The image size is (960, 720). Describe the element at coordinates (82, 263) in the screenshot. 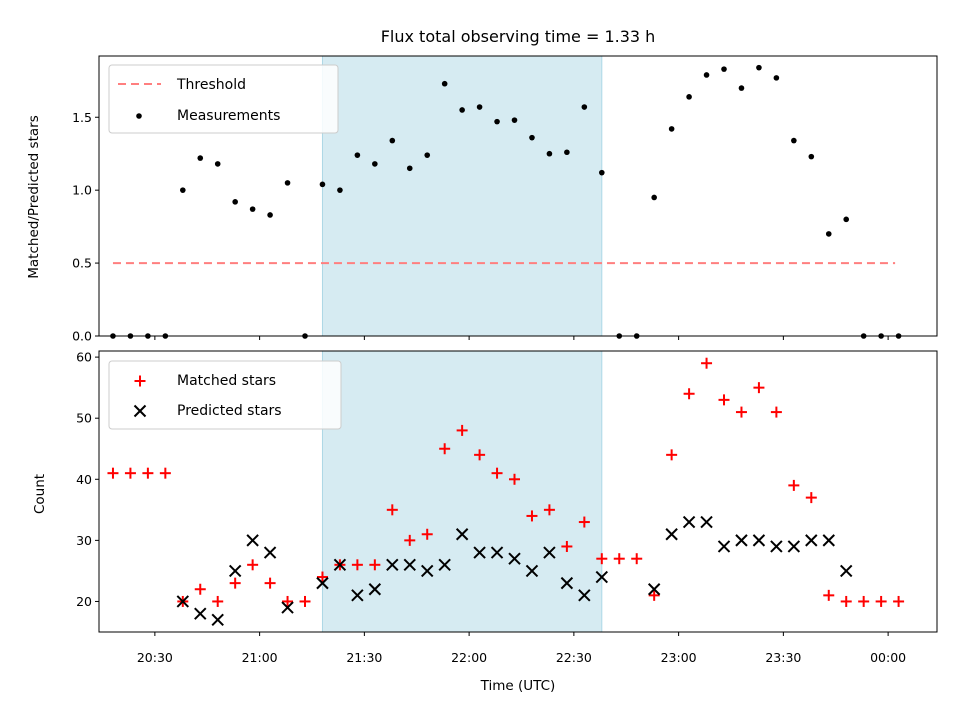

I see `y-tick-label: 0.5` at that location.